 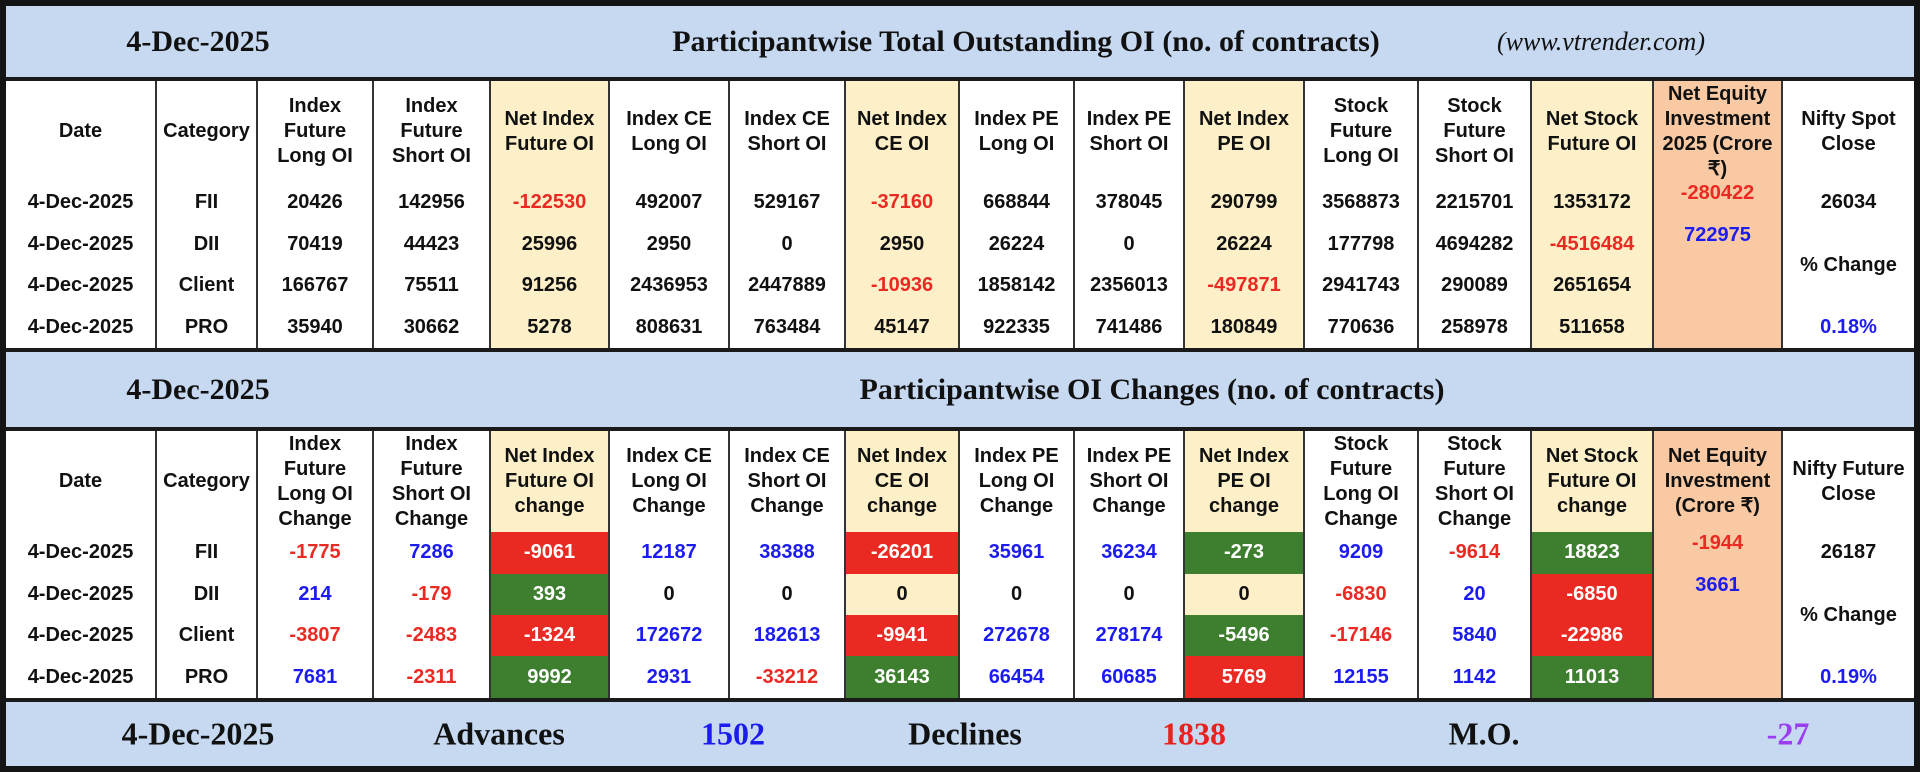 What do you see at coordinates (668, 553) in the screenshot?
I see `value-cell: 12187` at bounding box center [668, 553].